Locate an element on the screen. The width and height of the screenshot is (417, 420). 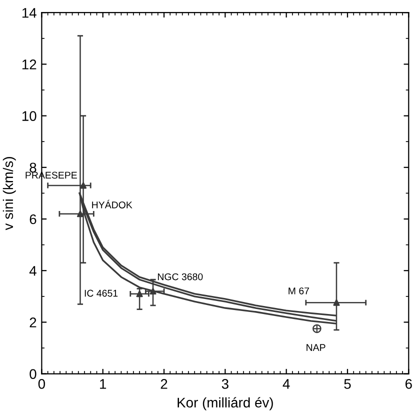
y-tick-label: 8 is located at coordinates (33, 167).